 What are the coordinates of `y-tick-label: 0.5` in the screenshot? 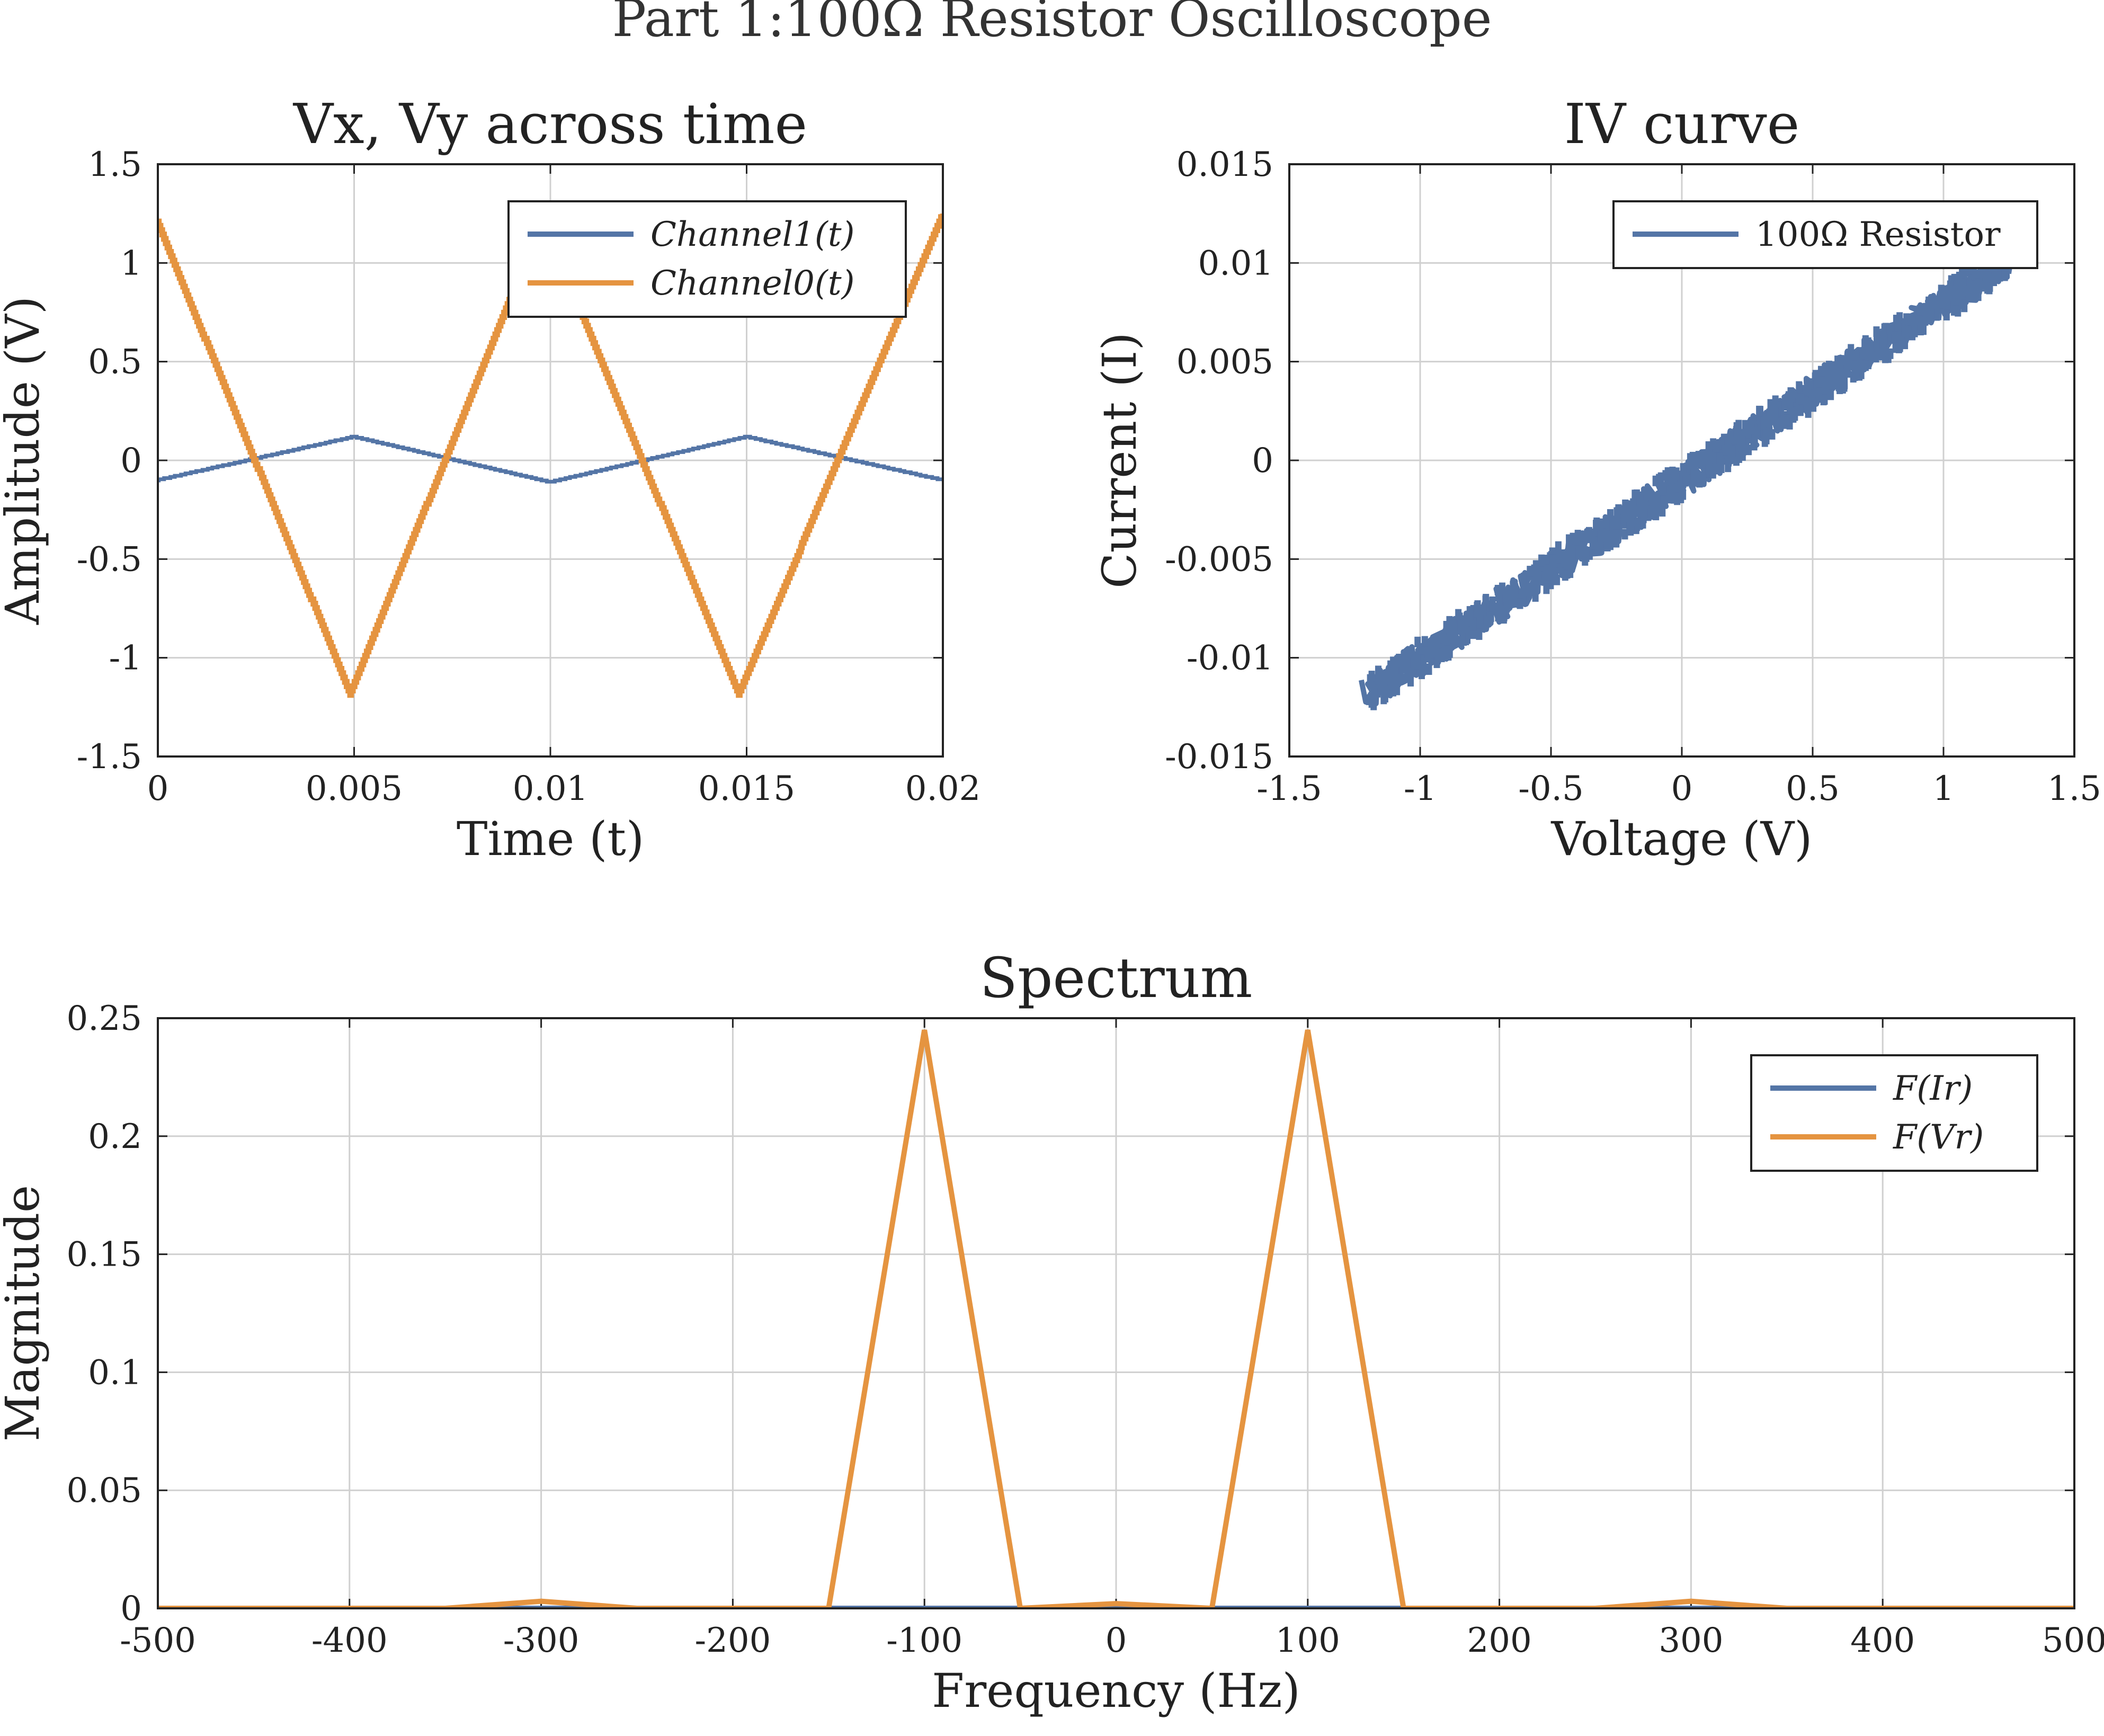 It's located at (115, 362).